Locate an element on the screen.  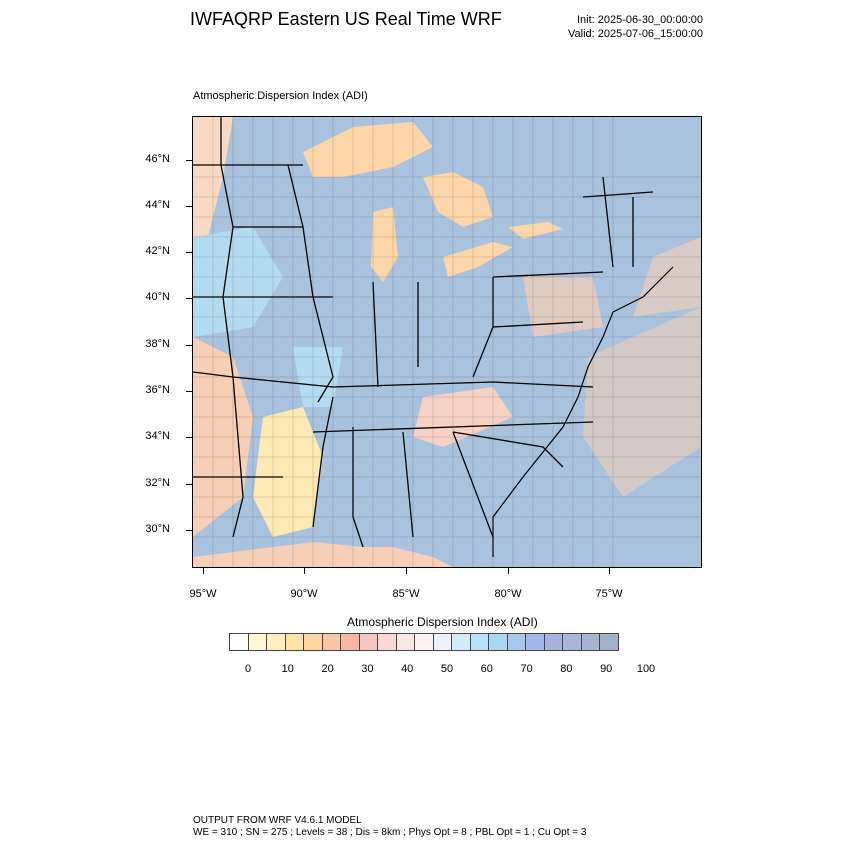
lake-superior is located at coordinates (368, 149).